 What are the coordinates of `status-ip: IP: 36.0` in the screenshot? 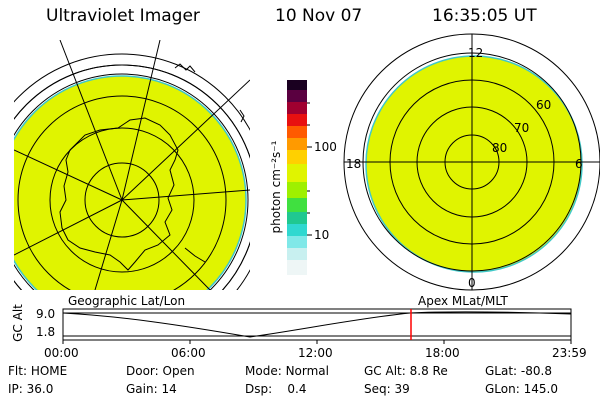 It's located at (31, 389).